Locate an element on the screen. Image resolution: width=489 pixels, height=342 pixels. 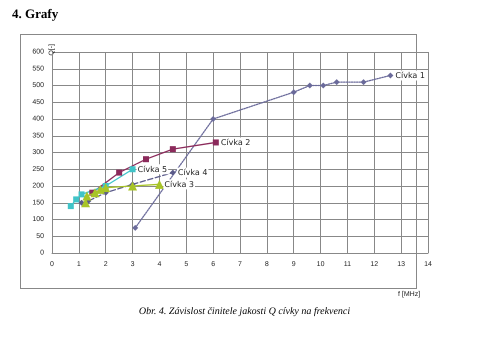
series-label: Cívka 3 is located at coordinates (179, 184).